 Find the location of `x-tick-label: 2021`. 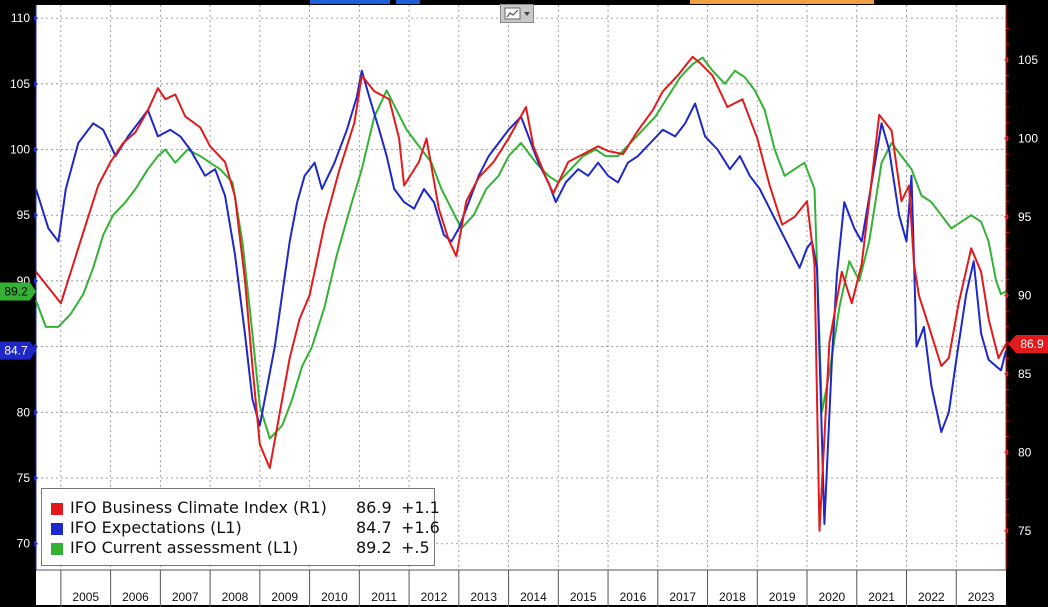

x-tick-label: 2021 is located at coordinates (881, 597).